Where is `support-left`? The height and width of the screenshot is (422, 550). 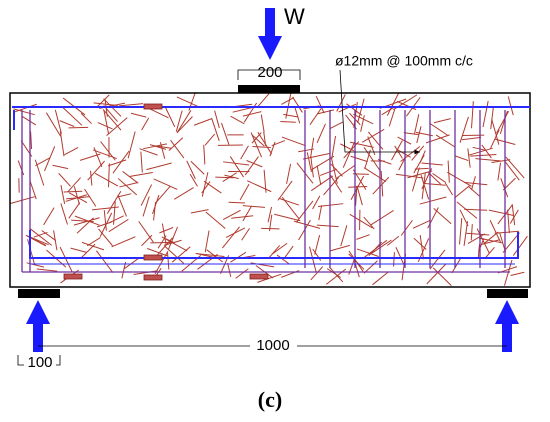 support-left is located at coordinates (39, 293).